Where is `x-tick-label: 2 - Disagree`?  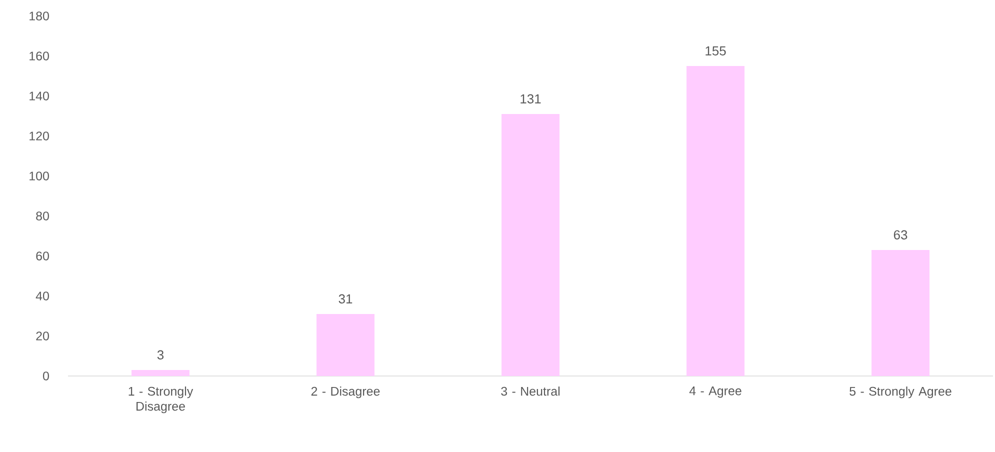
x-tick-label: 2 - Disagree is located at coordinates (345, 392).